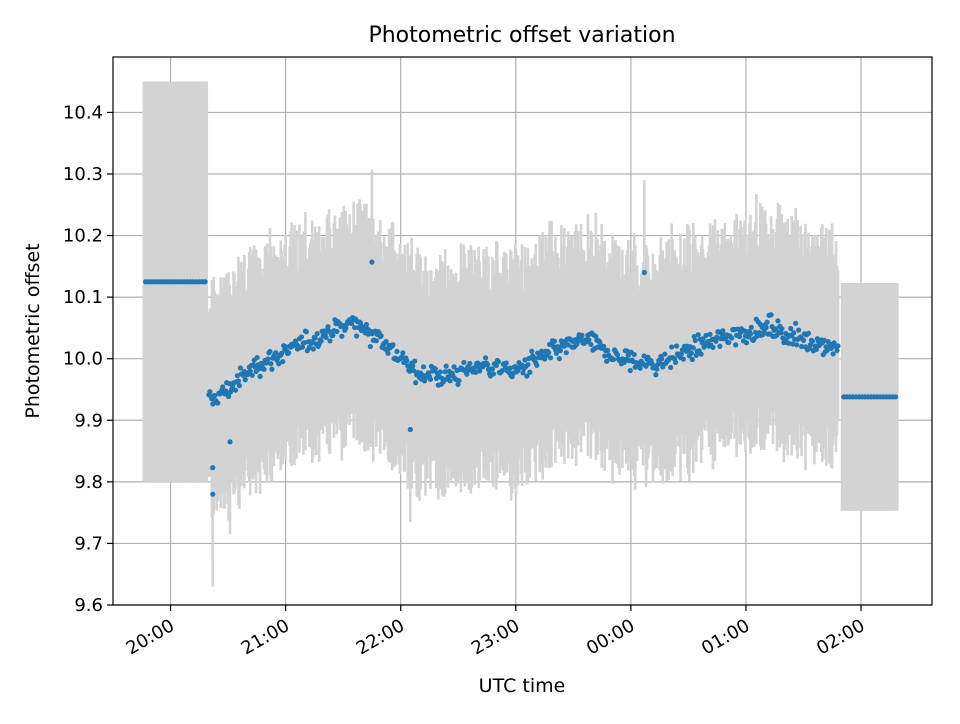 This screenshot has height=724, width=960. What do you see at coordinates (88, 482) in the screenshot?
I see `y-tick-label: 9.8` at bounding box center [88, 482].